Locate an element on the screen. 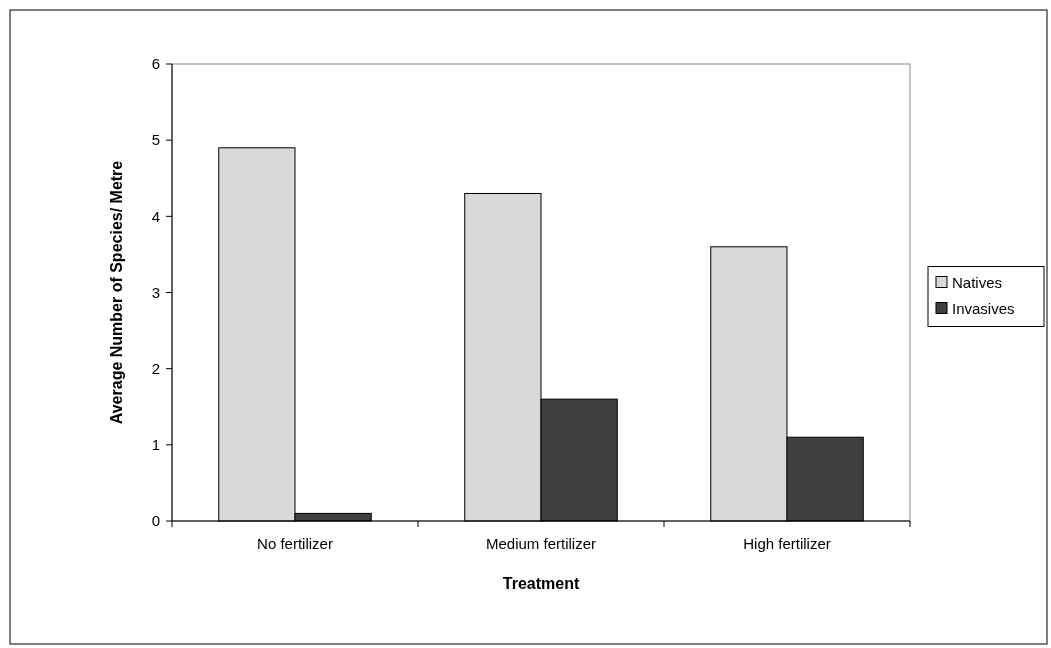 The height and width of the screenshot is (648, 1051). y-tick-label: 0 is located at coordinates (155, 521).